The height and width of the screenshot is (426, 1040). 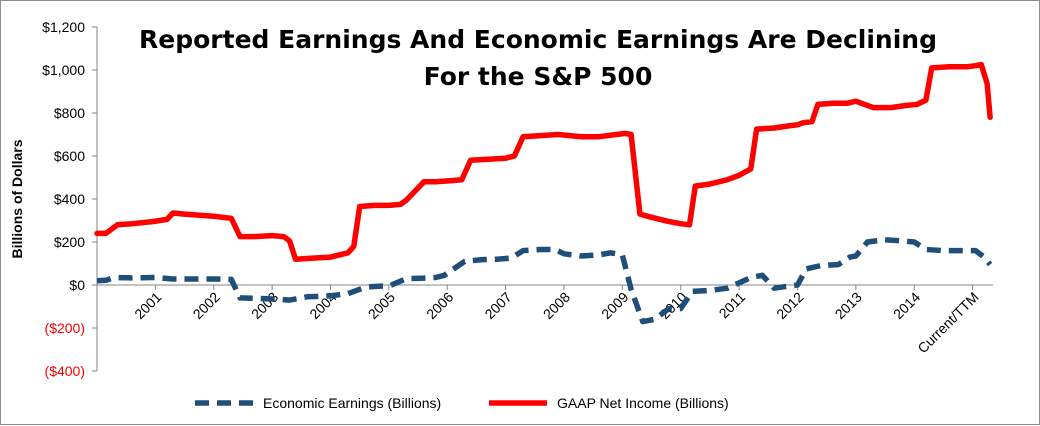 I want to click on x-tick-label: 2006, so click(x=439, y=305).